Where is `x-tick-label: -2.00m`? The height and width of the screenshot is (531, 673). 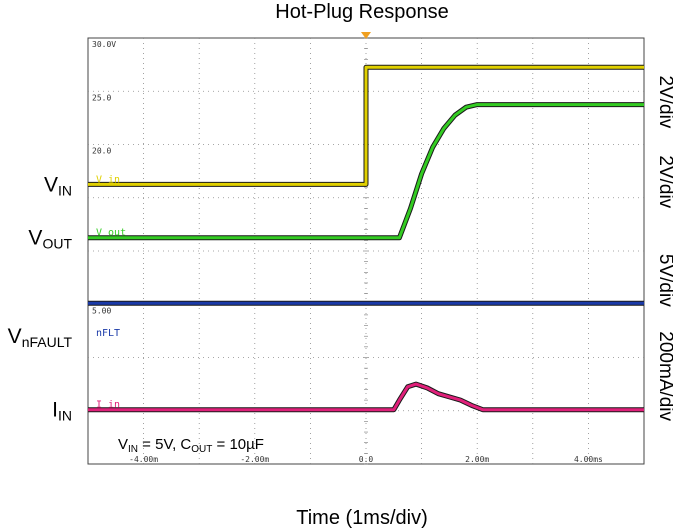 x-tick-label: -2.00m is located at coordinates (254, 459).